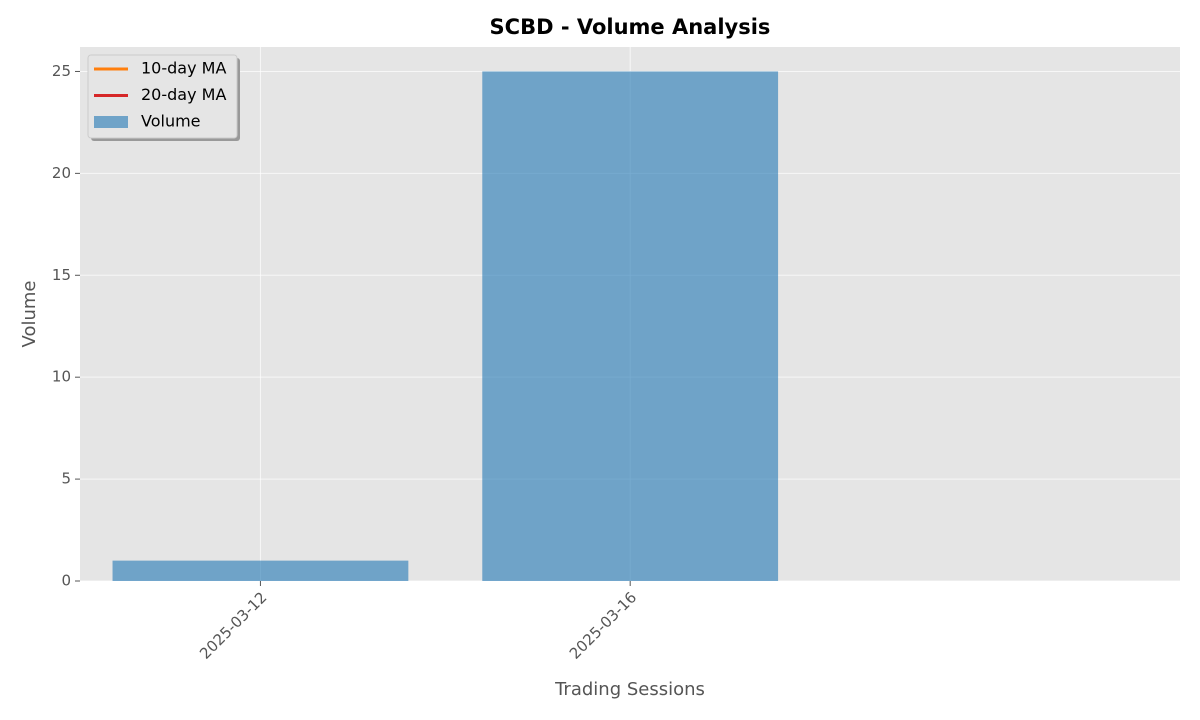 This screenshot has height=720, width=1200. What do you see at coordinates (233, 625) in the screenshot?
I see `x-tick-label: 2025-03-12` at bounding box center [233, 625].